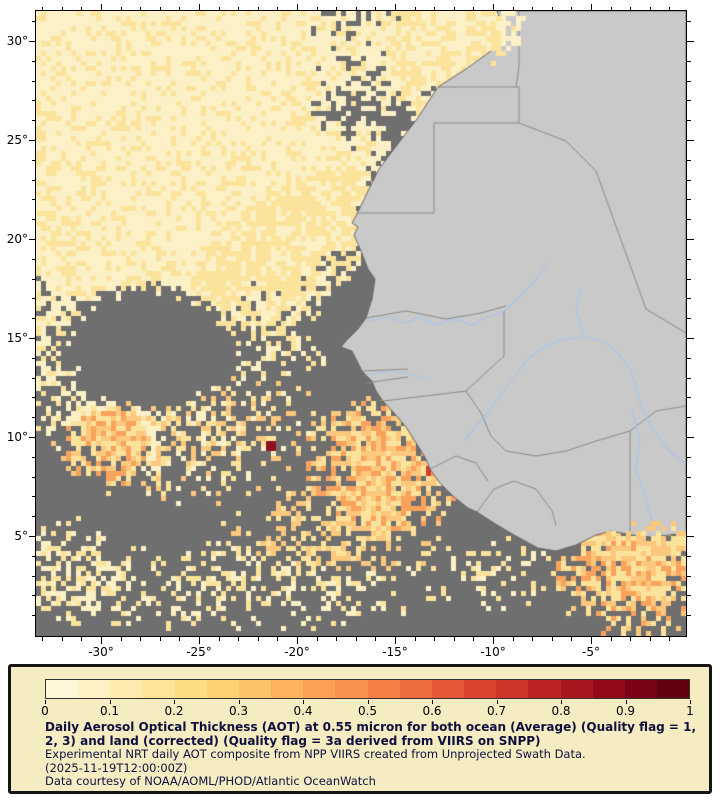 This screenshot has width=720, height=800. I want to click on lat-axis-label: 30°, so click(17, 41).